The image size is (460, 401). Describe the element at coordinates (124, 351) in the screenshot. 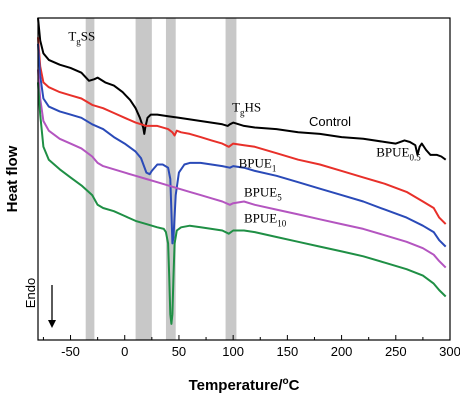

I see `x-tick-label: 0` at that location.